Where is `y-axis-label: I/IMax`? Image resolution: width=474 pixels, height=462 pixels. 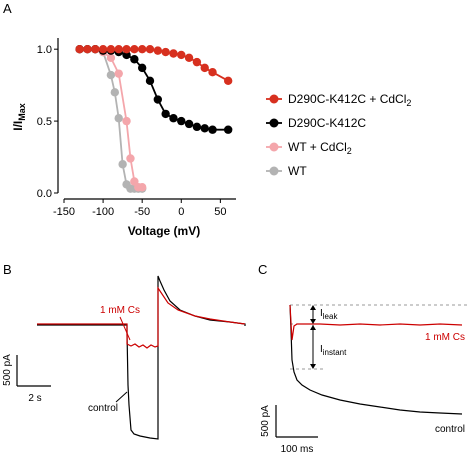 y-axis-label: I/IMax is located at coordinates (19, 117).